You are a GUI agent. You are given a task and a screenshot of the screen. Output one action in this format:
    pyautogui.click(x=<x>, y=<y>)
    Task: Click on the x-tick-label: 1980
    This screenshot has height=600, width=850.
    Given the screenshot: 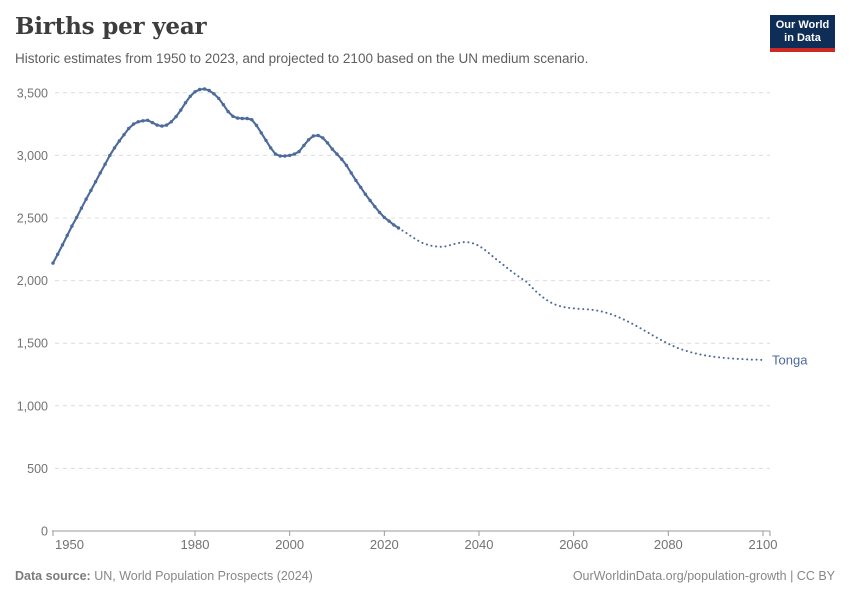 What is the action you would take?
    pyautogui.click(x=195, y=544)
    